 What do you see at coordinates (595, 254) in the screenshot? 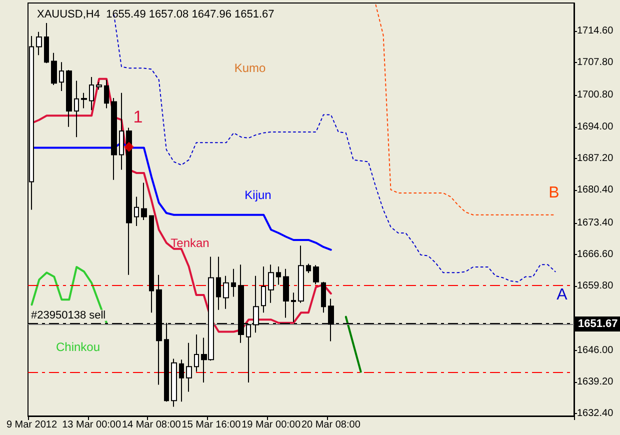
I see `y-tick-label: 1666.60` at bounding box center [595, 254].